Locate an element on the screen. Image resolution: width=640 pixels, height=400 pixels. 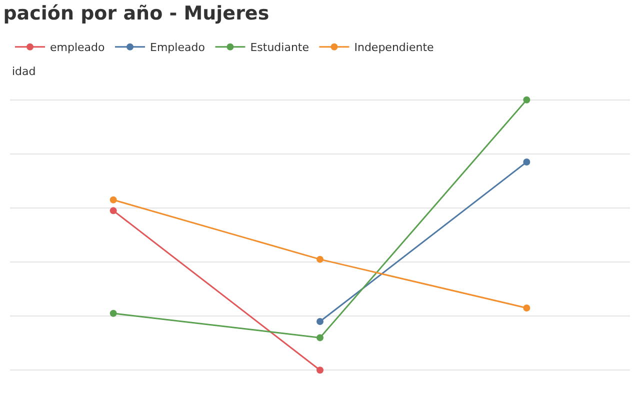
chart-title: pación por año - Mujeres is located at coordinates (136, 13).